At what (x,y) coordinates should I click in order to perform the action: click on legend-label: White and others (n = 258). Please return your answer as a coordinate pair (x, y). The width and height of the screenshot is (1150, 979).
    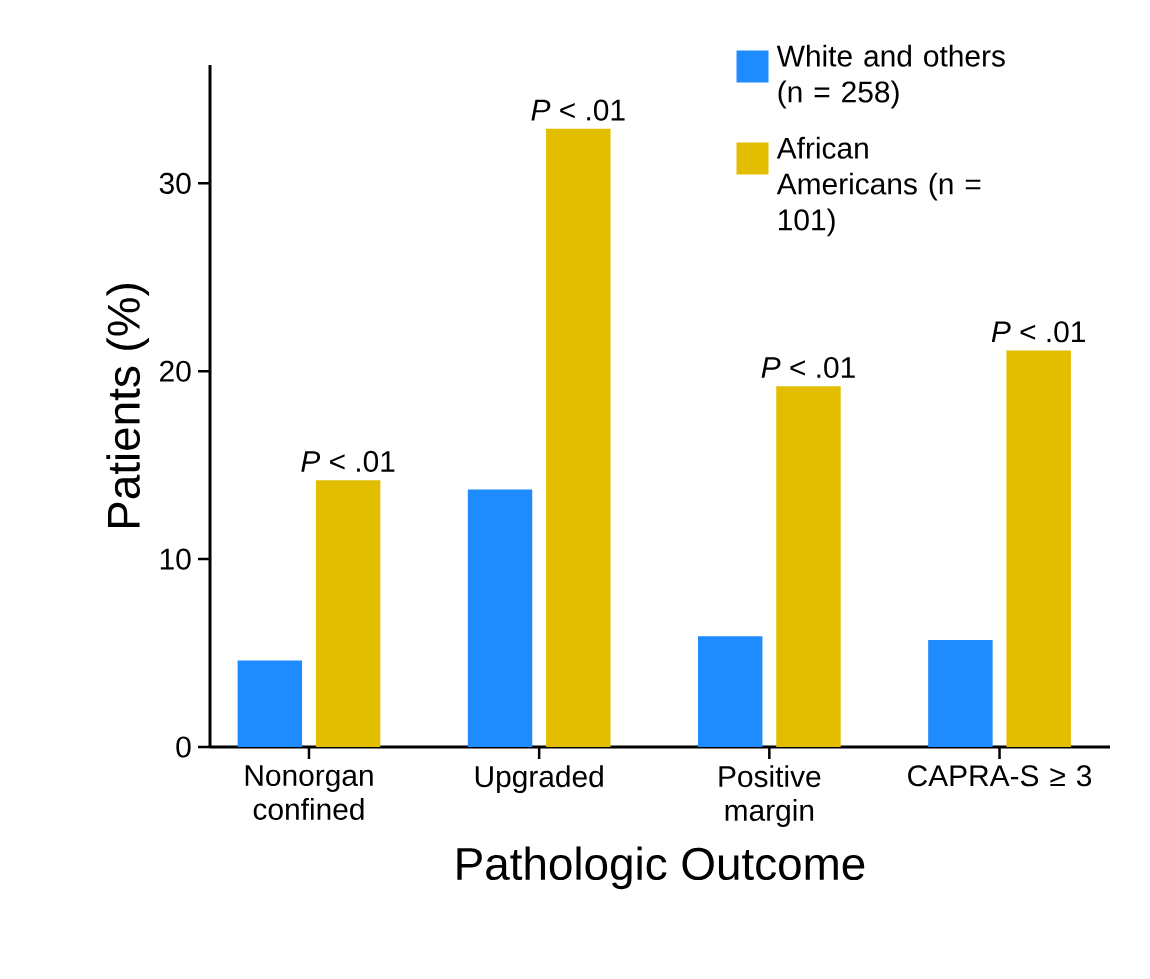
    Looking at the image, I should click on (890, 76).